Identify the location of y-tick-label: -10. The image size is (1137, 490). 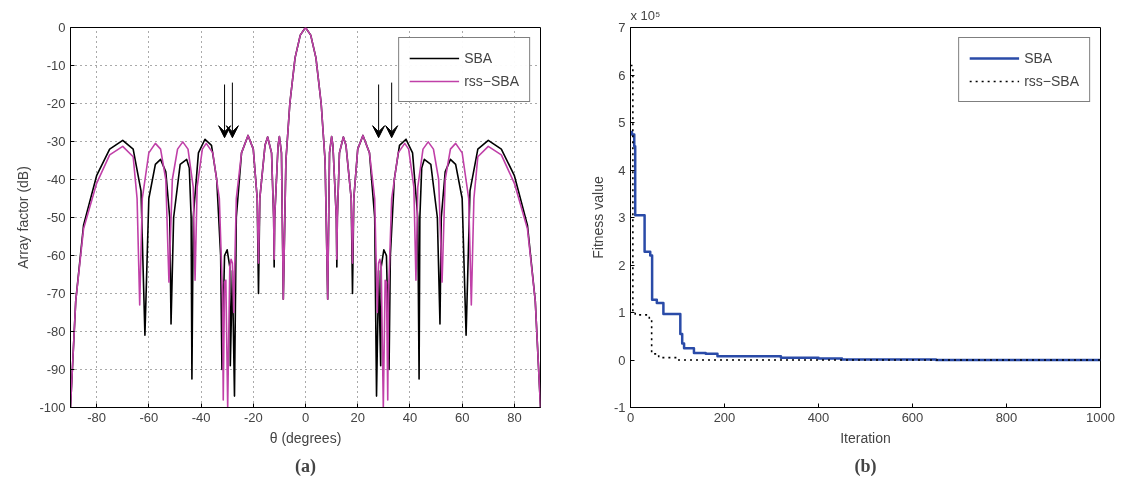
(56, 65).